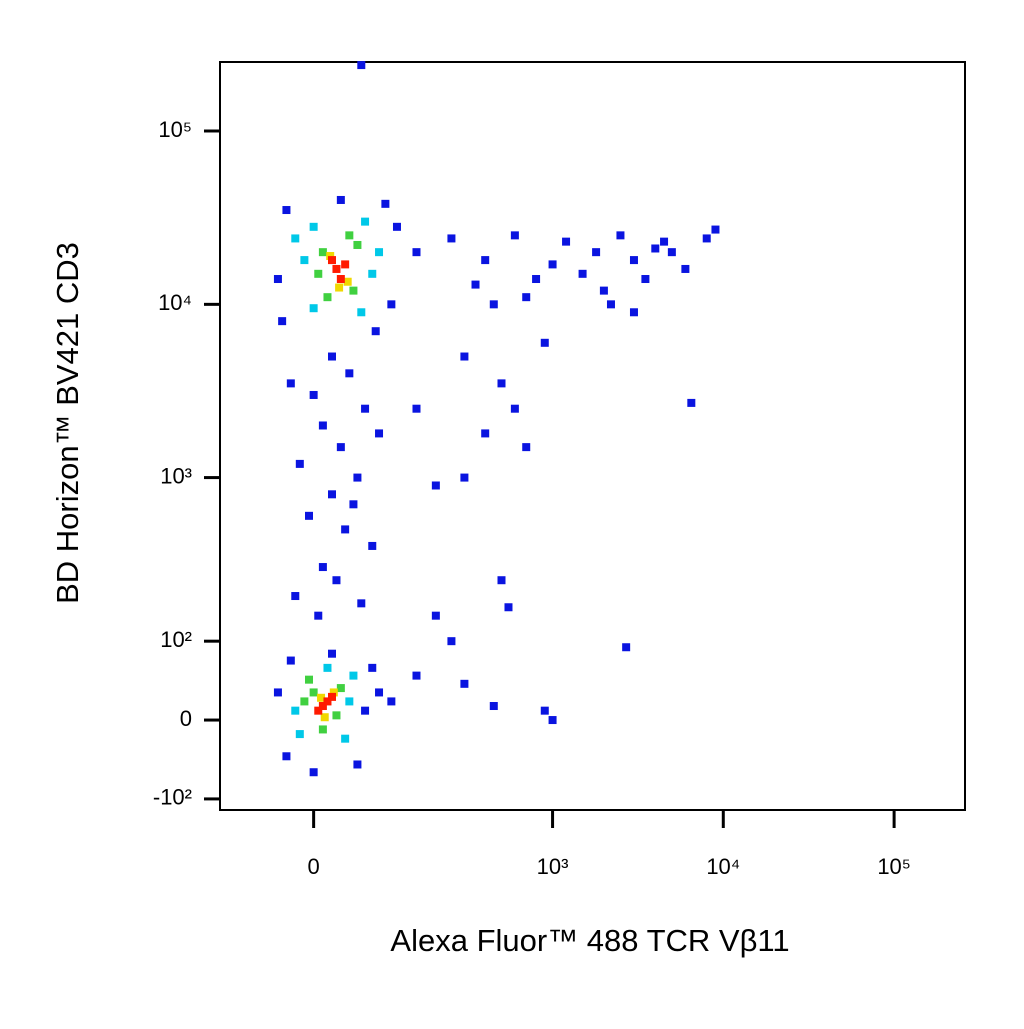 Image resolution: width=1024 pixels, height=1029 pixels. Describe the element at coordinates (172, 797) in the screenshot. I see `y-tick-label: -10²` at that location.